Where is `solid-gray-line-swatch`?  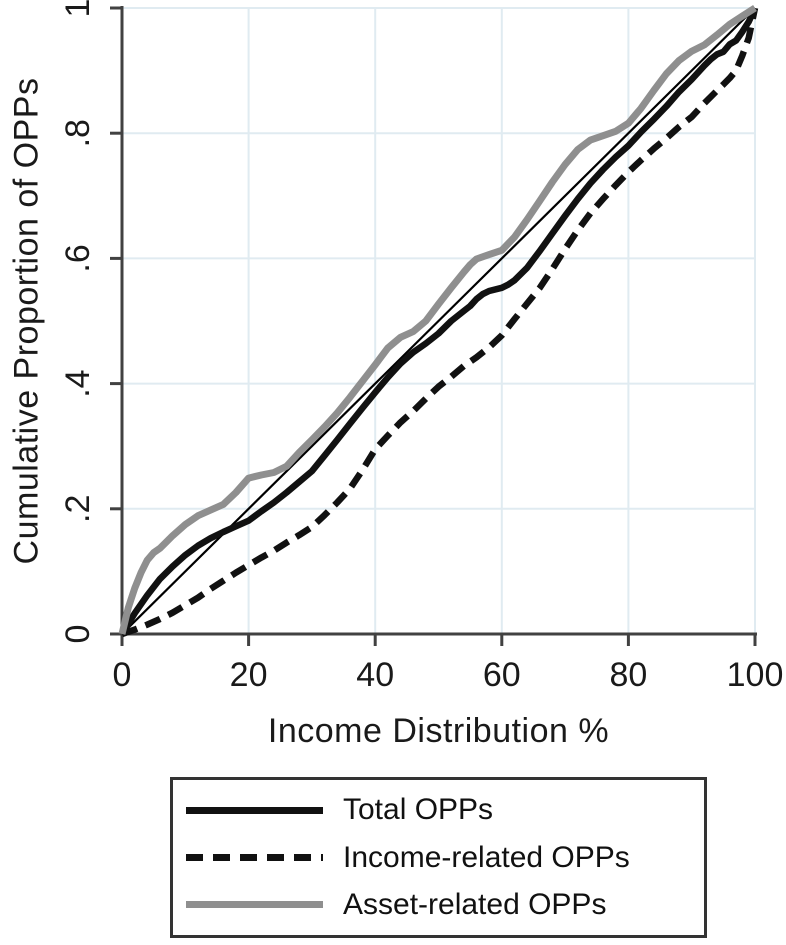
solid-gray-line-swatch is located at coordinates (254, 905).